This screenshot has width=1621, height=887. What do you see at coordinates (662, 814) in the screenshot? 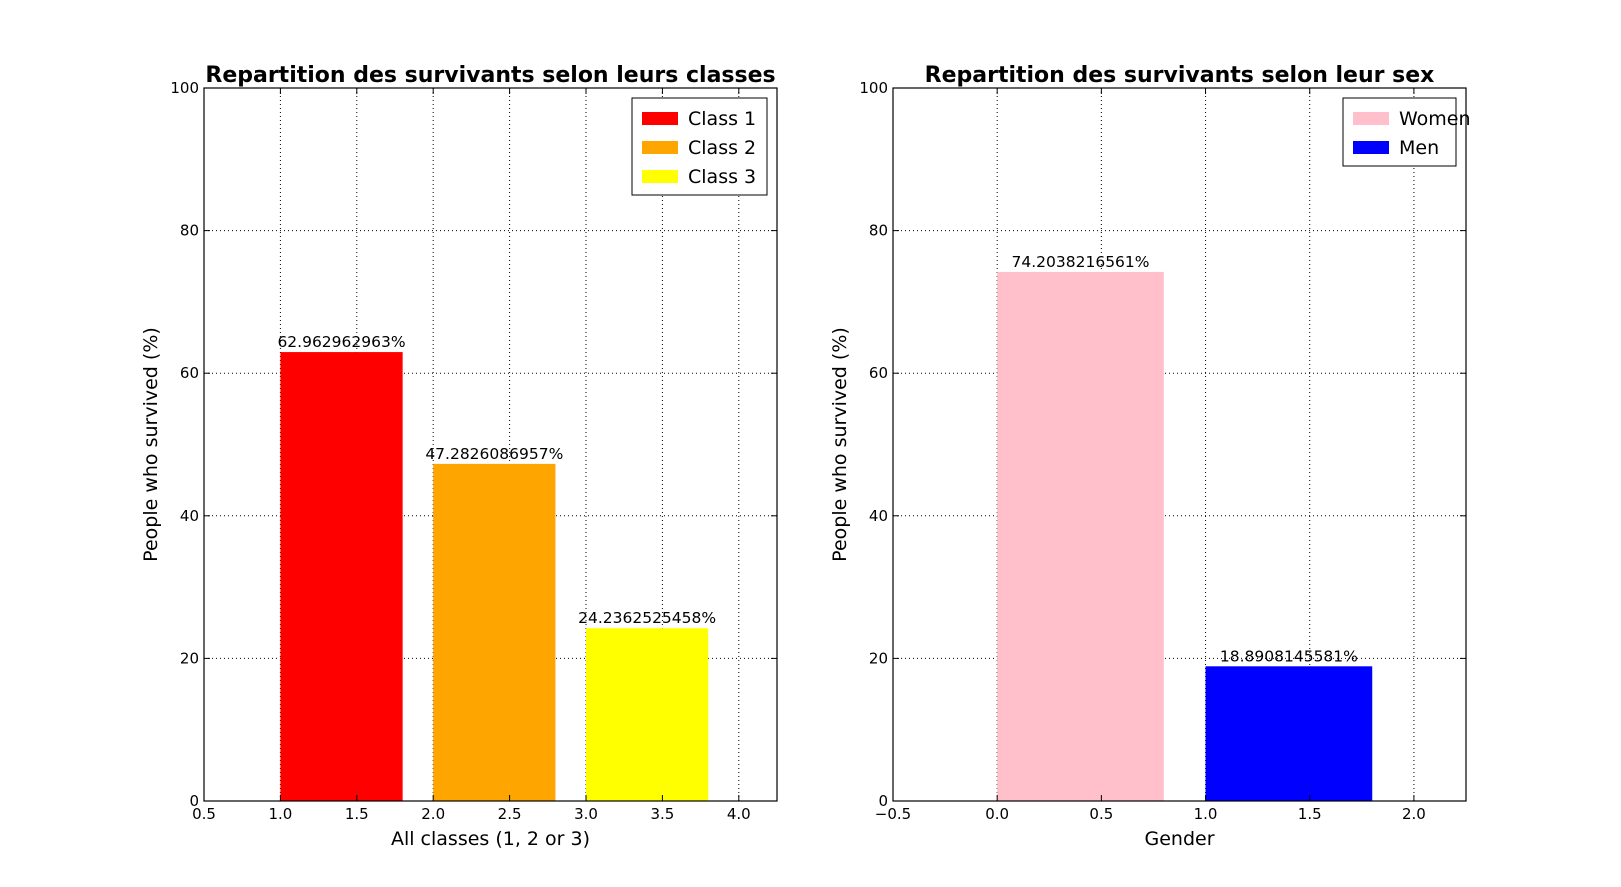
I see `x-tick-label: 3.5` at bounding box center [662, 814].